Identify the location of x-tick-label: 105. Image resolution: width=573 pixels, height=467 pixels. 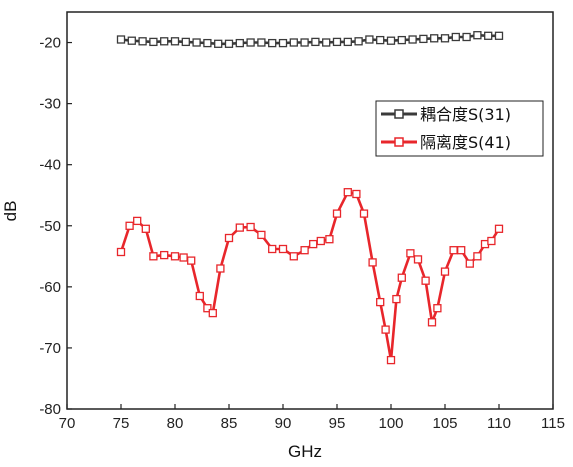
(444, 423).